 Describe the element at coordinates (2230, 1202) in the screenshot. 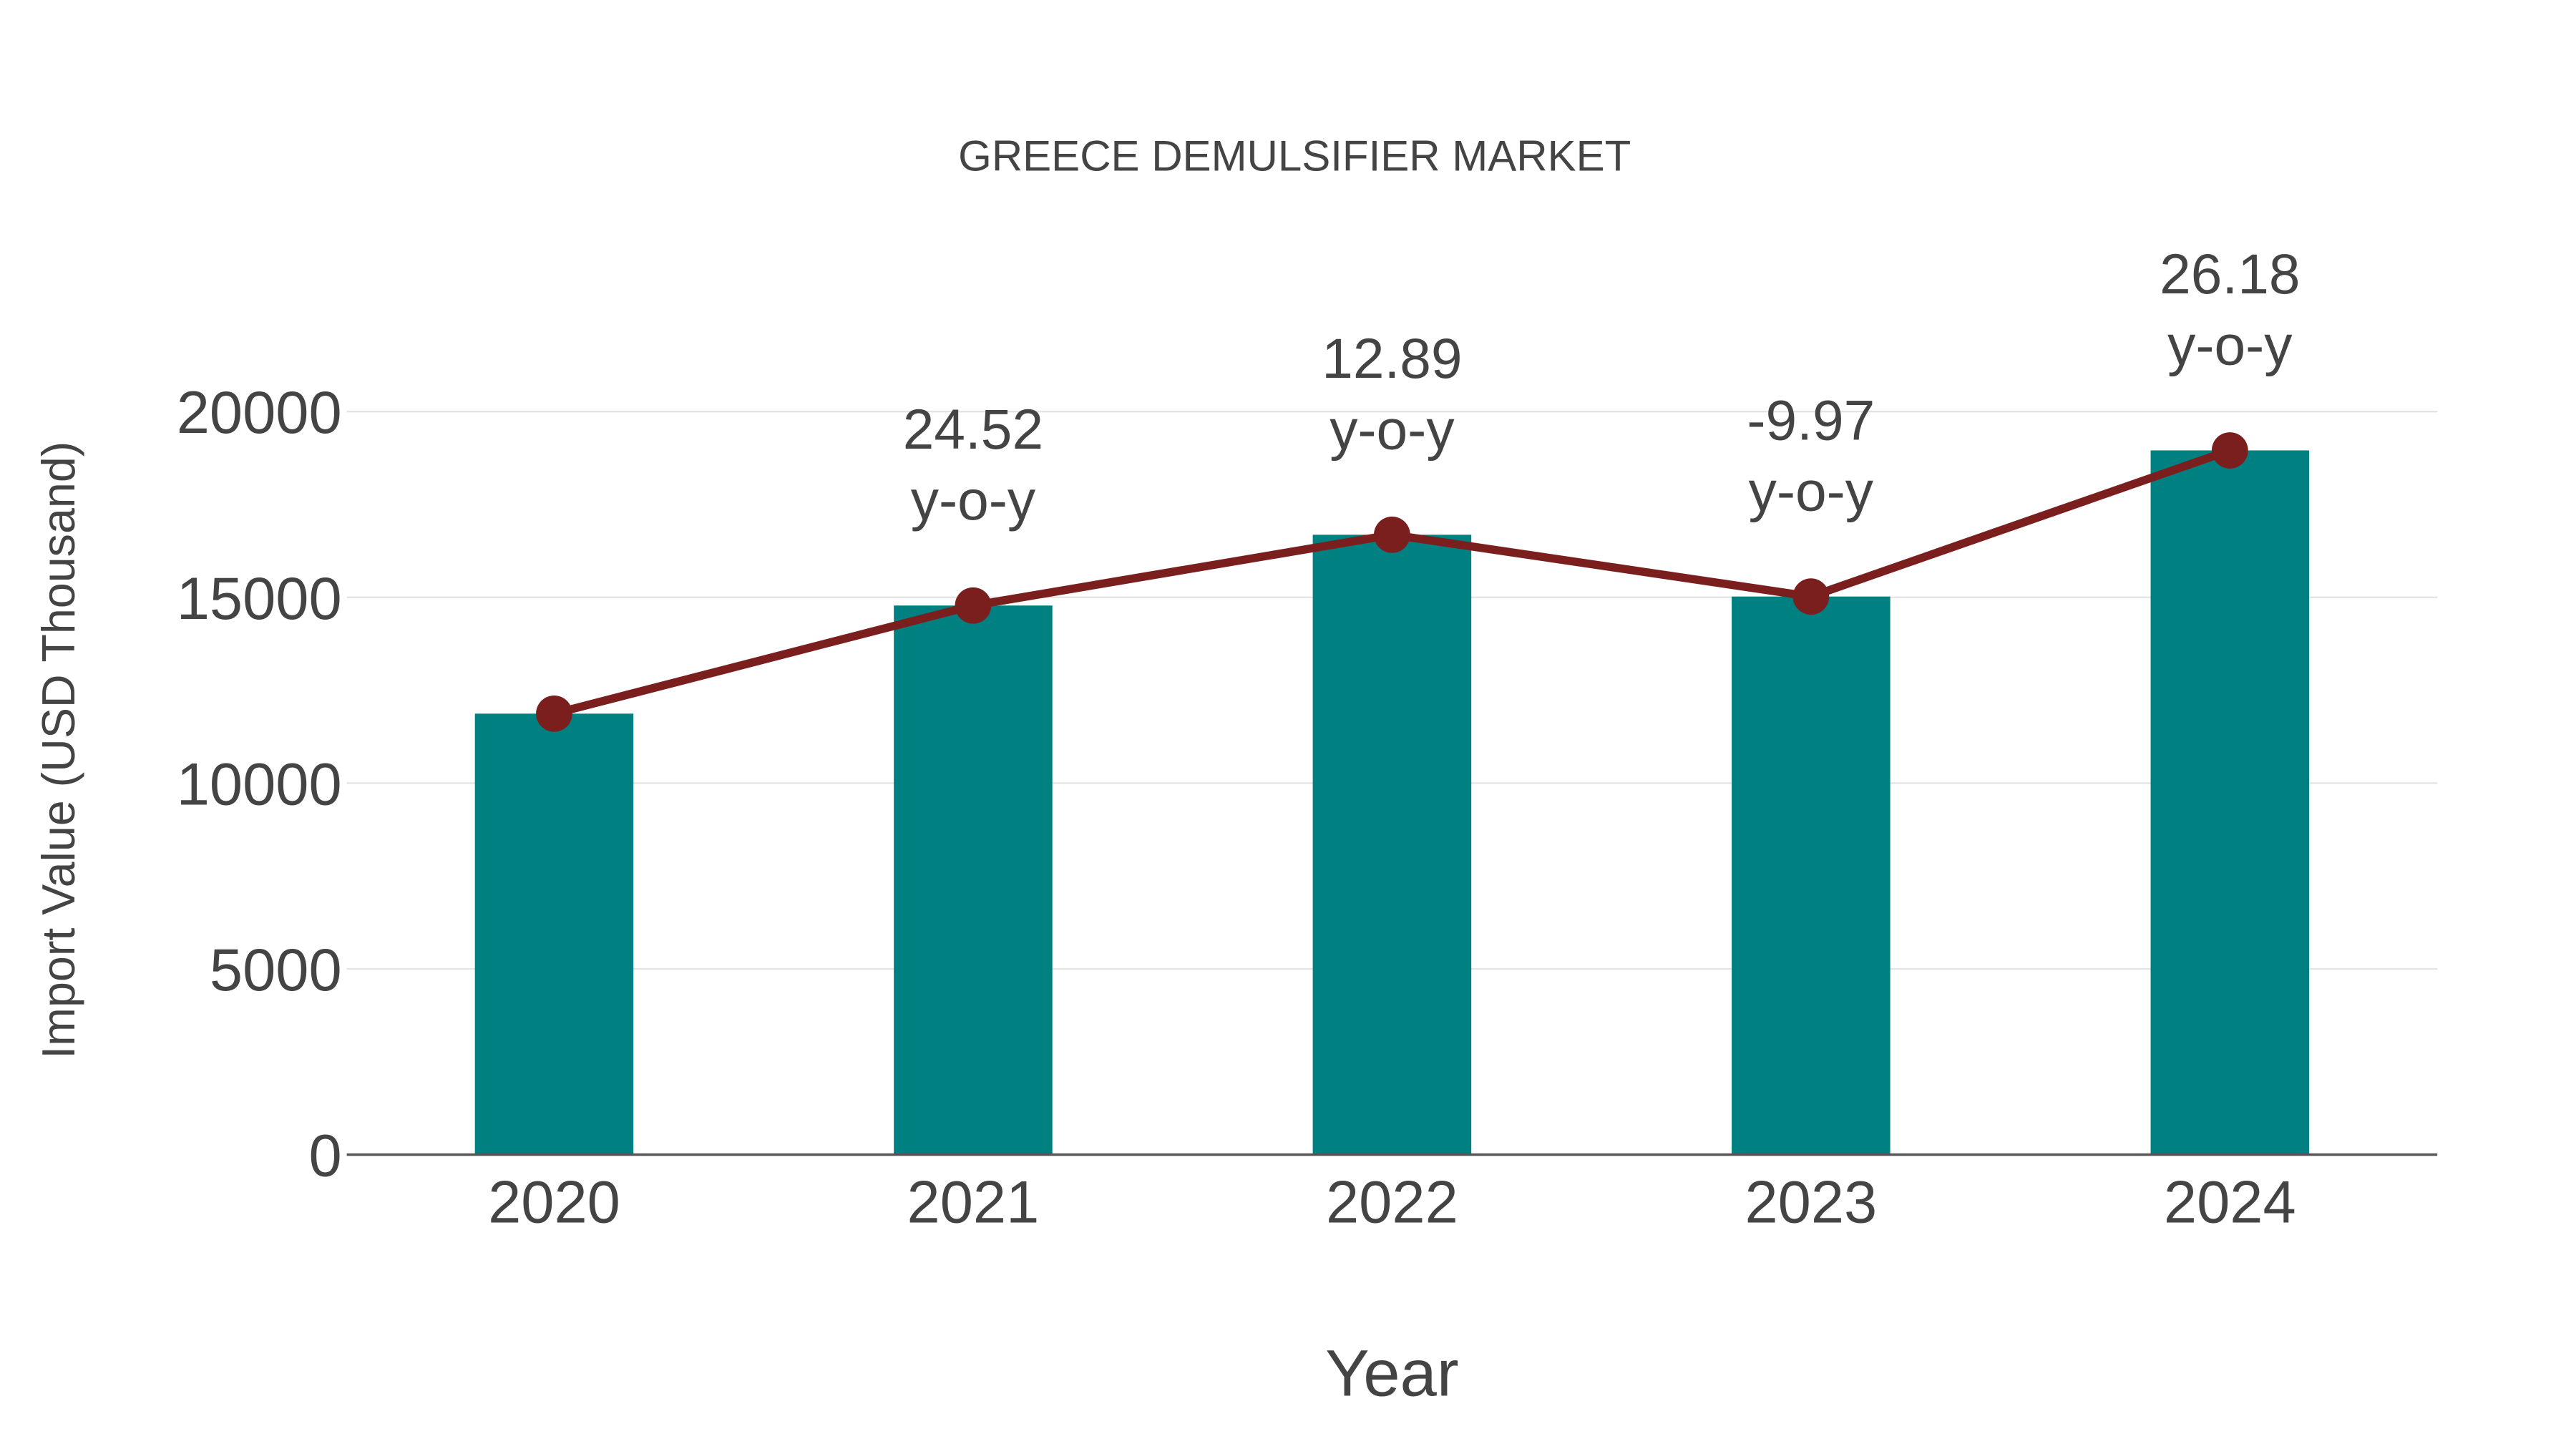

I see `x-tick-label: 2024` at that location.